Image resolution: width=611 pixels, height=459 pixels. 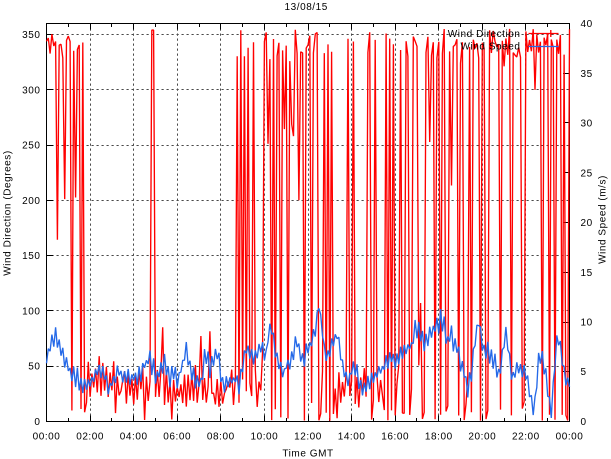 What do you see at coordinates (306, 7) in the screenshot?
I see `svg-text: 13/08/15` at bounding box center [306, 7].